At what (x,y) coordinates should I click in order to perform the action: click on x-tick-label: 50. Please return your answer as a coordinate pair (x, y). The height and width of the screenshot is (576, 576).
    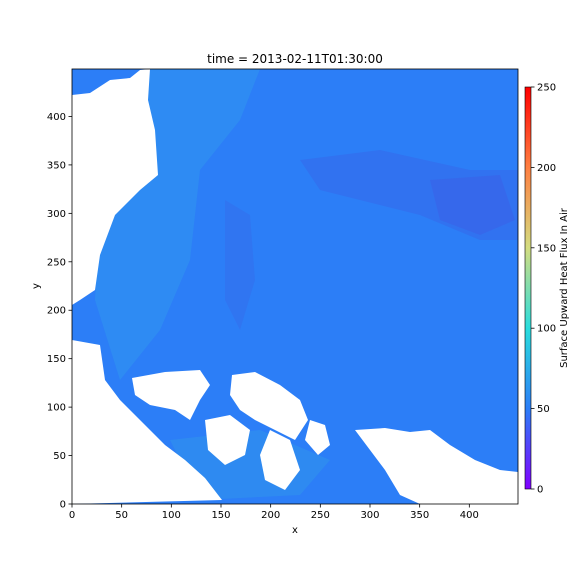
    Looking at the image, I should click on (121, 515).